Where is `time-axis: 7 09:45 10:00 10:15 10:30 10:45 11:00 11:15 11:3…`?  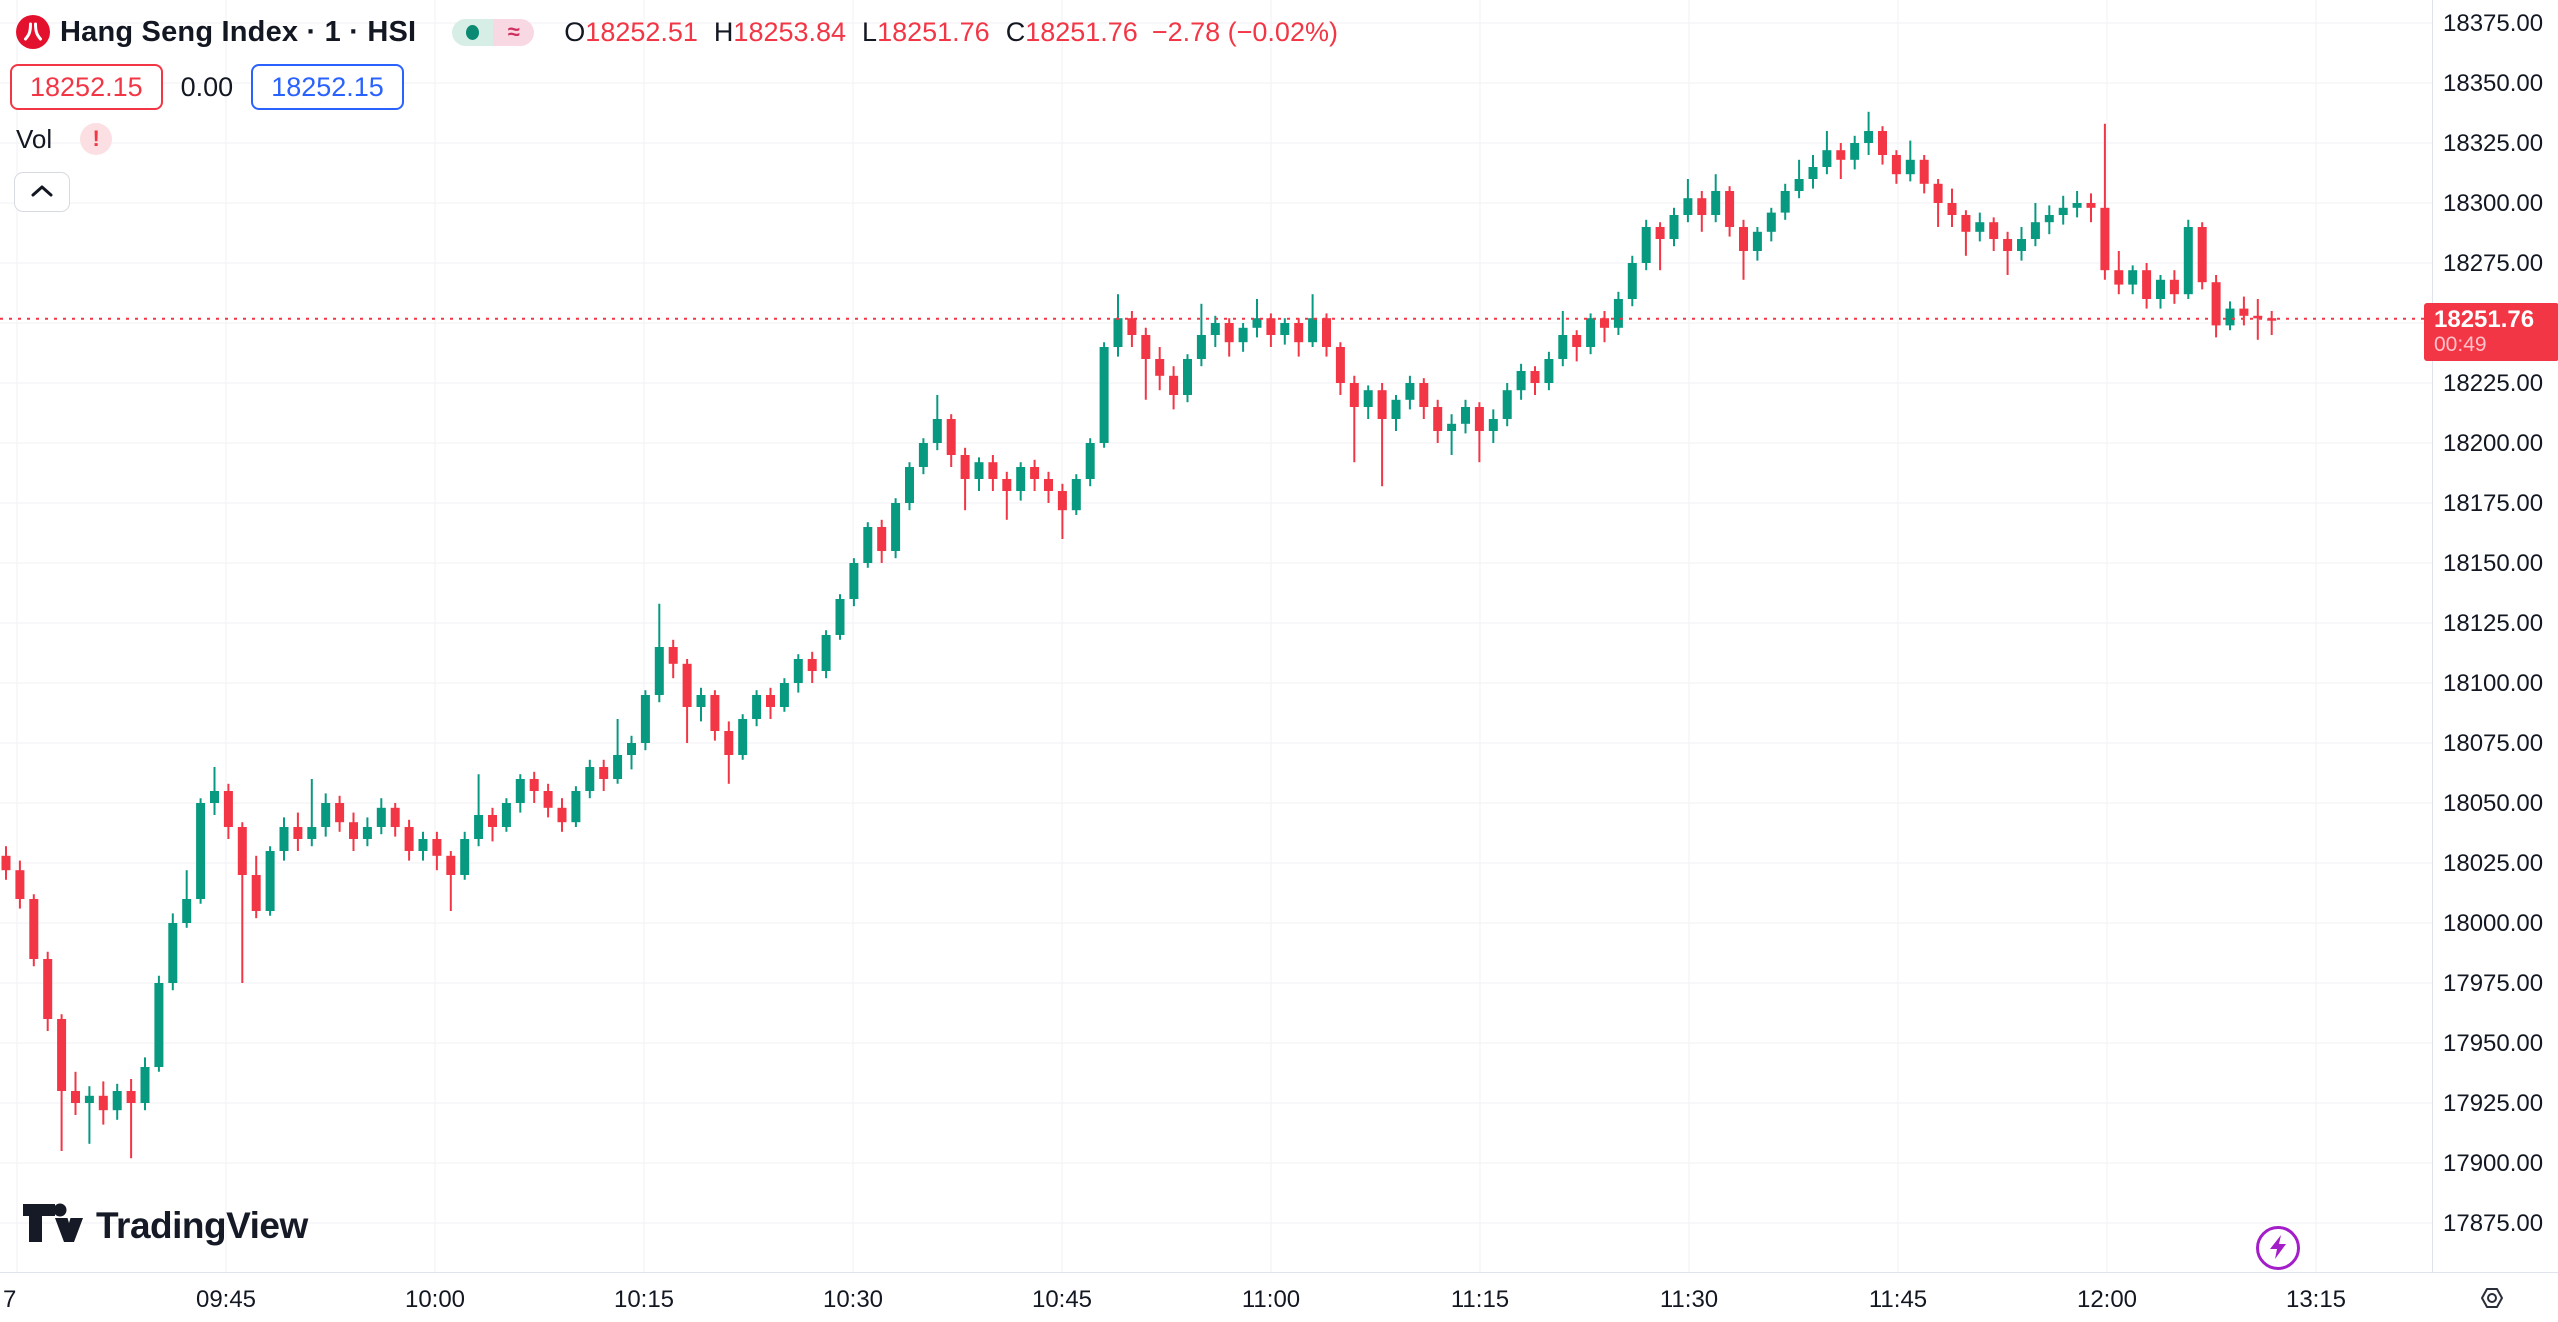
time-axis: 7 09:45 10:00 10:15 10:30 10:45 11:00 11:15 11:3… is located at coordinates (1279, 1297).